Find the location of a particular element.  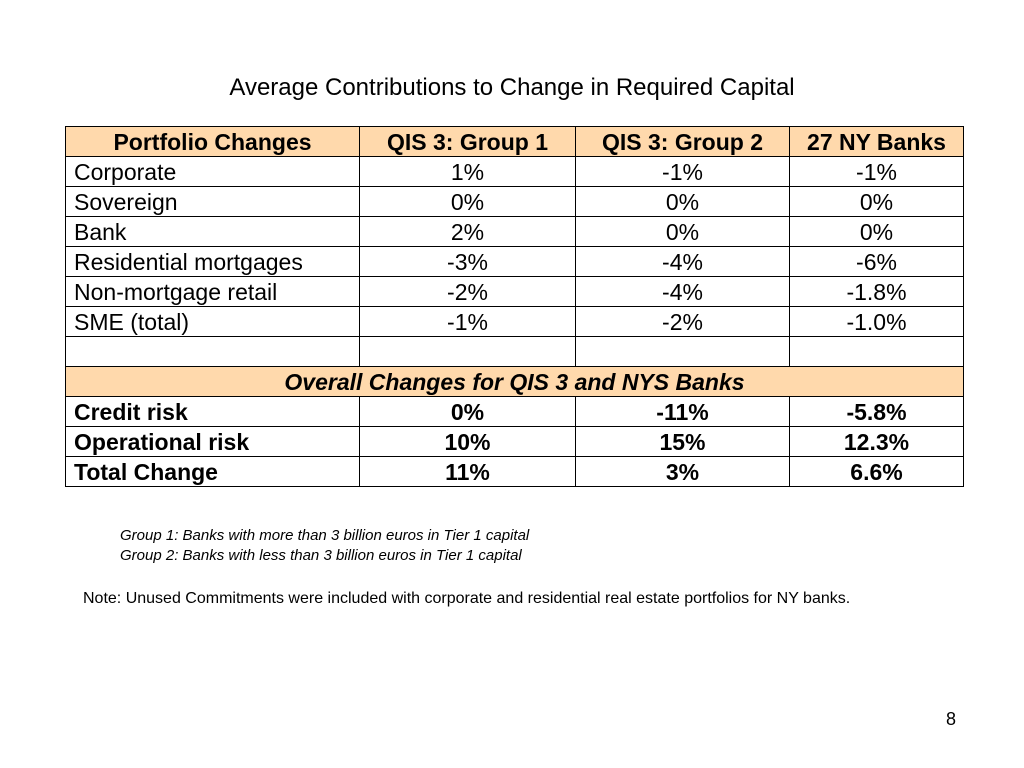

table-row: SME (total) -1% -2% -1.0% is located at coordinates (514, 321).